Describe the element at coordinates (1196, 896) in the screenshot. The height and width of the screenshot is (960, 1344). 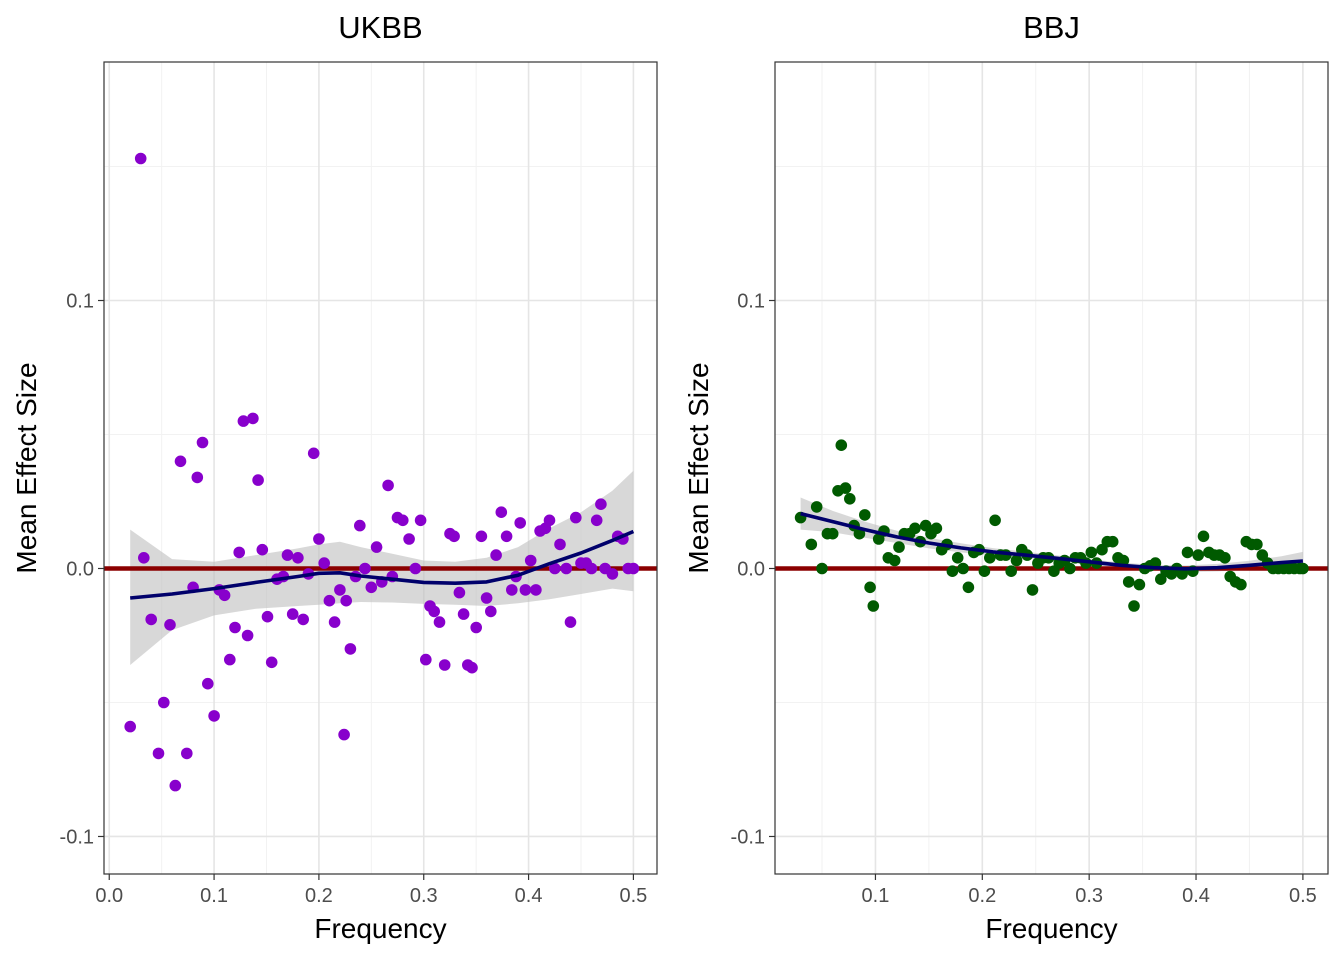
I see `bbj-x-tick-label-3: 0.4` at that location.